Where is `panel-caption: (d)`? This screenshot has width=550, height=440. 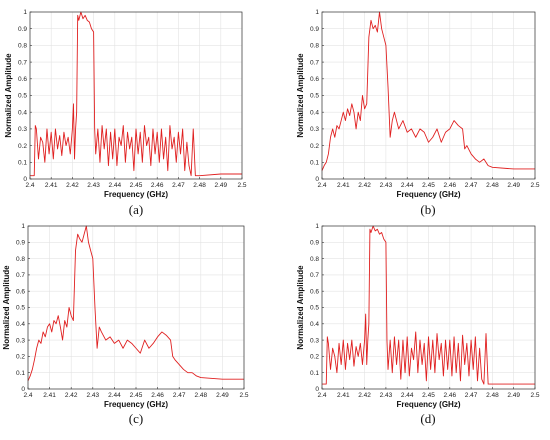 panel-caption: (d) is located at coordinates (427, 418).